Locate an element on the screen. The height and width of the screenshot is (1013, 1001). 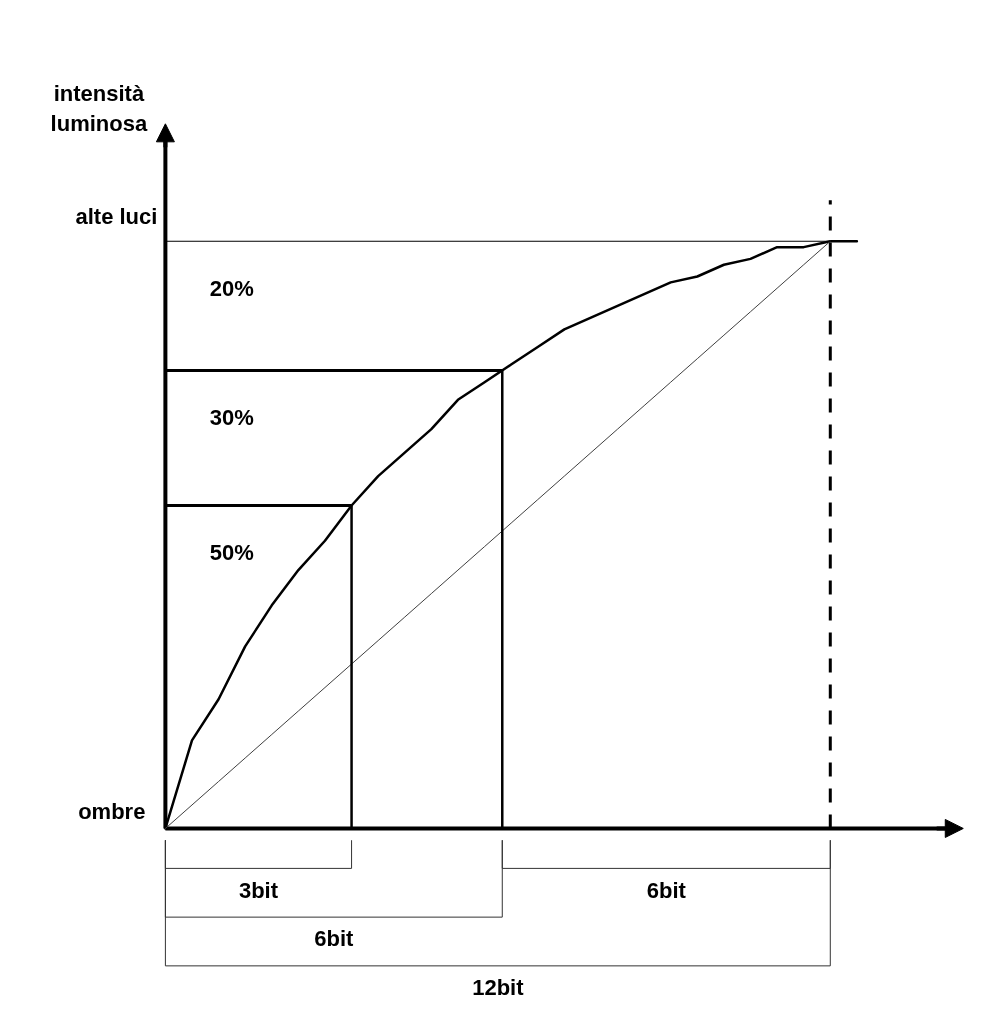
annotation: 20% is located at coordinates (231, 288).